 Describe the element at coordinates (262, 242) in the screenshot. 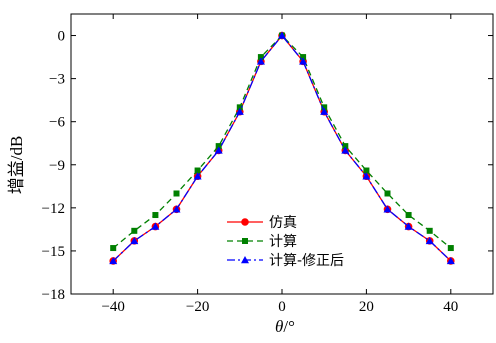

I see `legend-item: 计算` at that location.